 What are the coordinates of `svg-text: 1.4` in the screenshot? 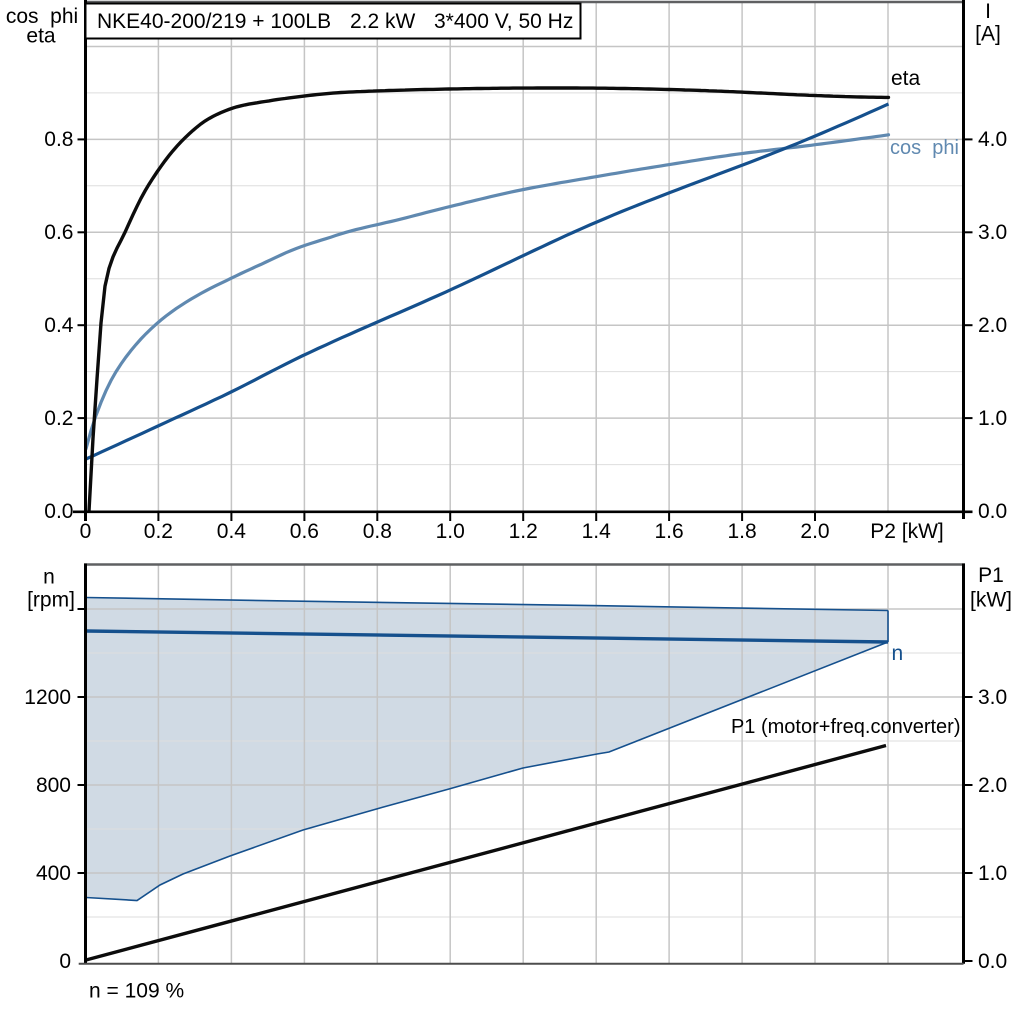 It's located at (597, 531).